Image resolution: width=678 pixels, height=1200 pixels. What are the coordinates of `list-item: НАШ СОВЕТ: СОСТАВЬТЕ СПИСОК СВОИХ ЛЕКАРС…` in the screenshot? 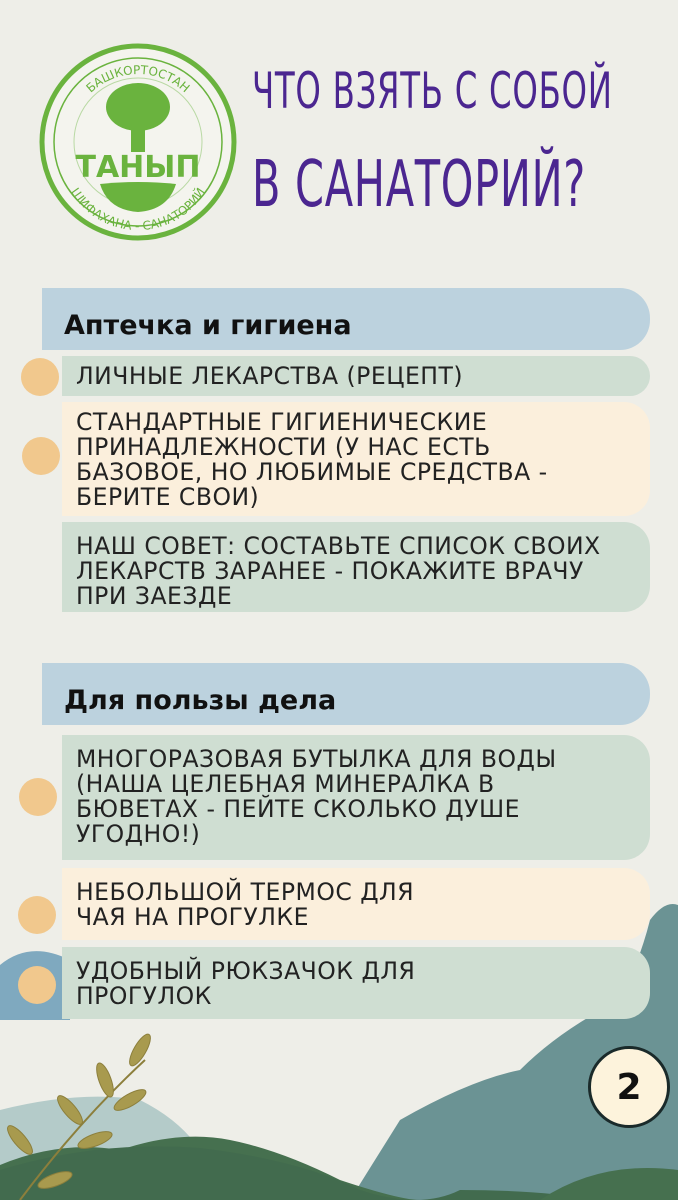 It's located at (356, 567).